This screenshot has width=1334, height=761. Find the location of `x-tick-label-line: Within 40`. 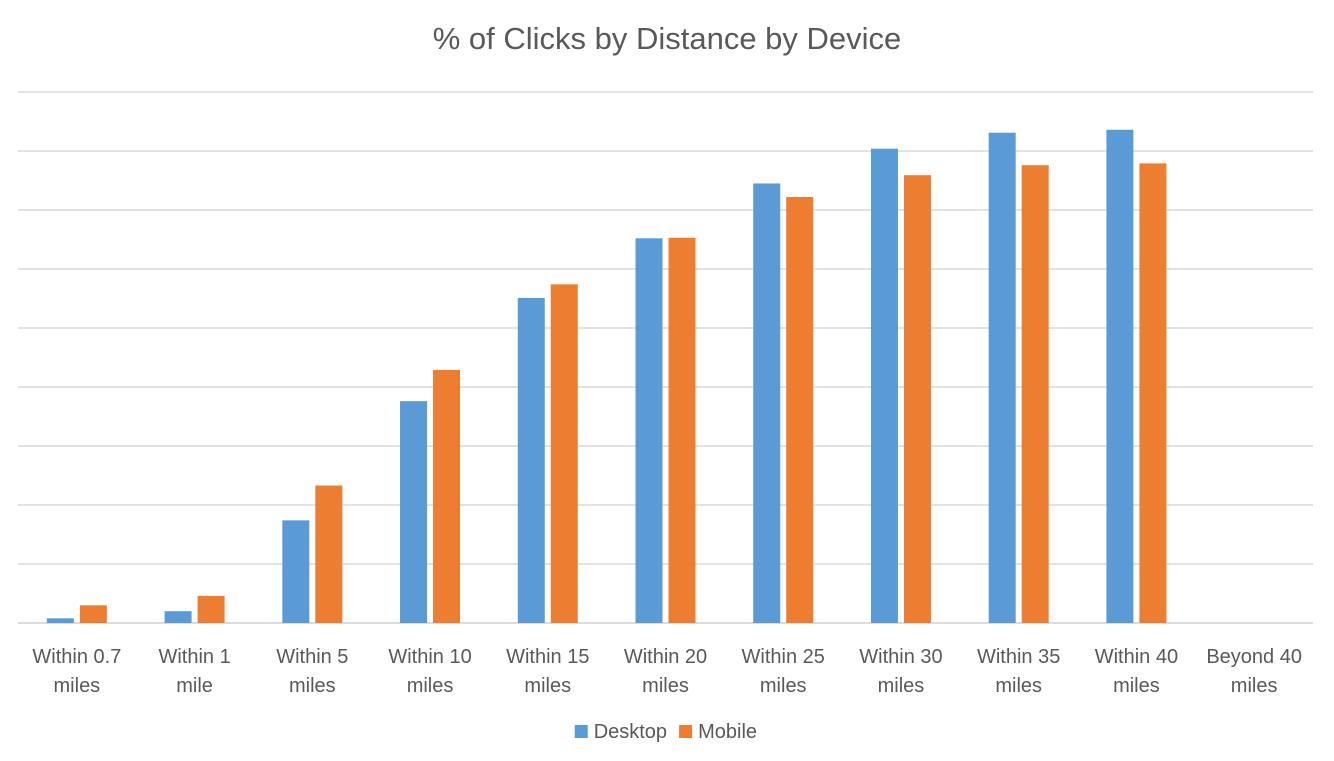

x-tick-label-line: Within 40 is located at coordinates (1136, 657).